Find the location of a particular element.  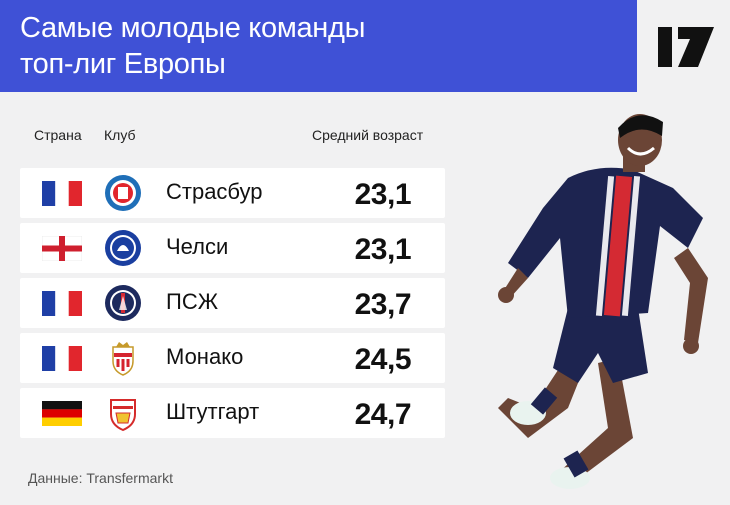

table-row: Челси 23,1 is located at coordinates (232, 248).